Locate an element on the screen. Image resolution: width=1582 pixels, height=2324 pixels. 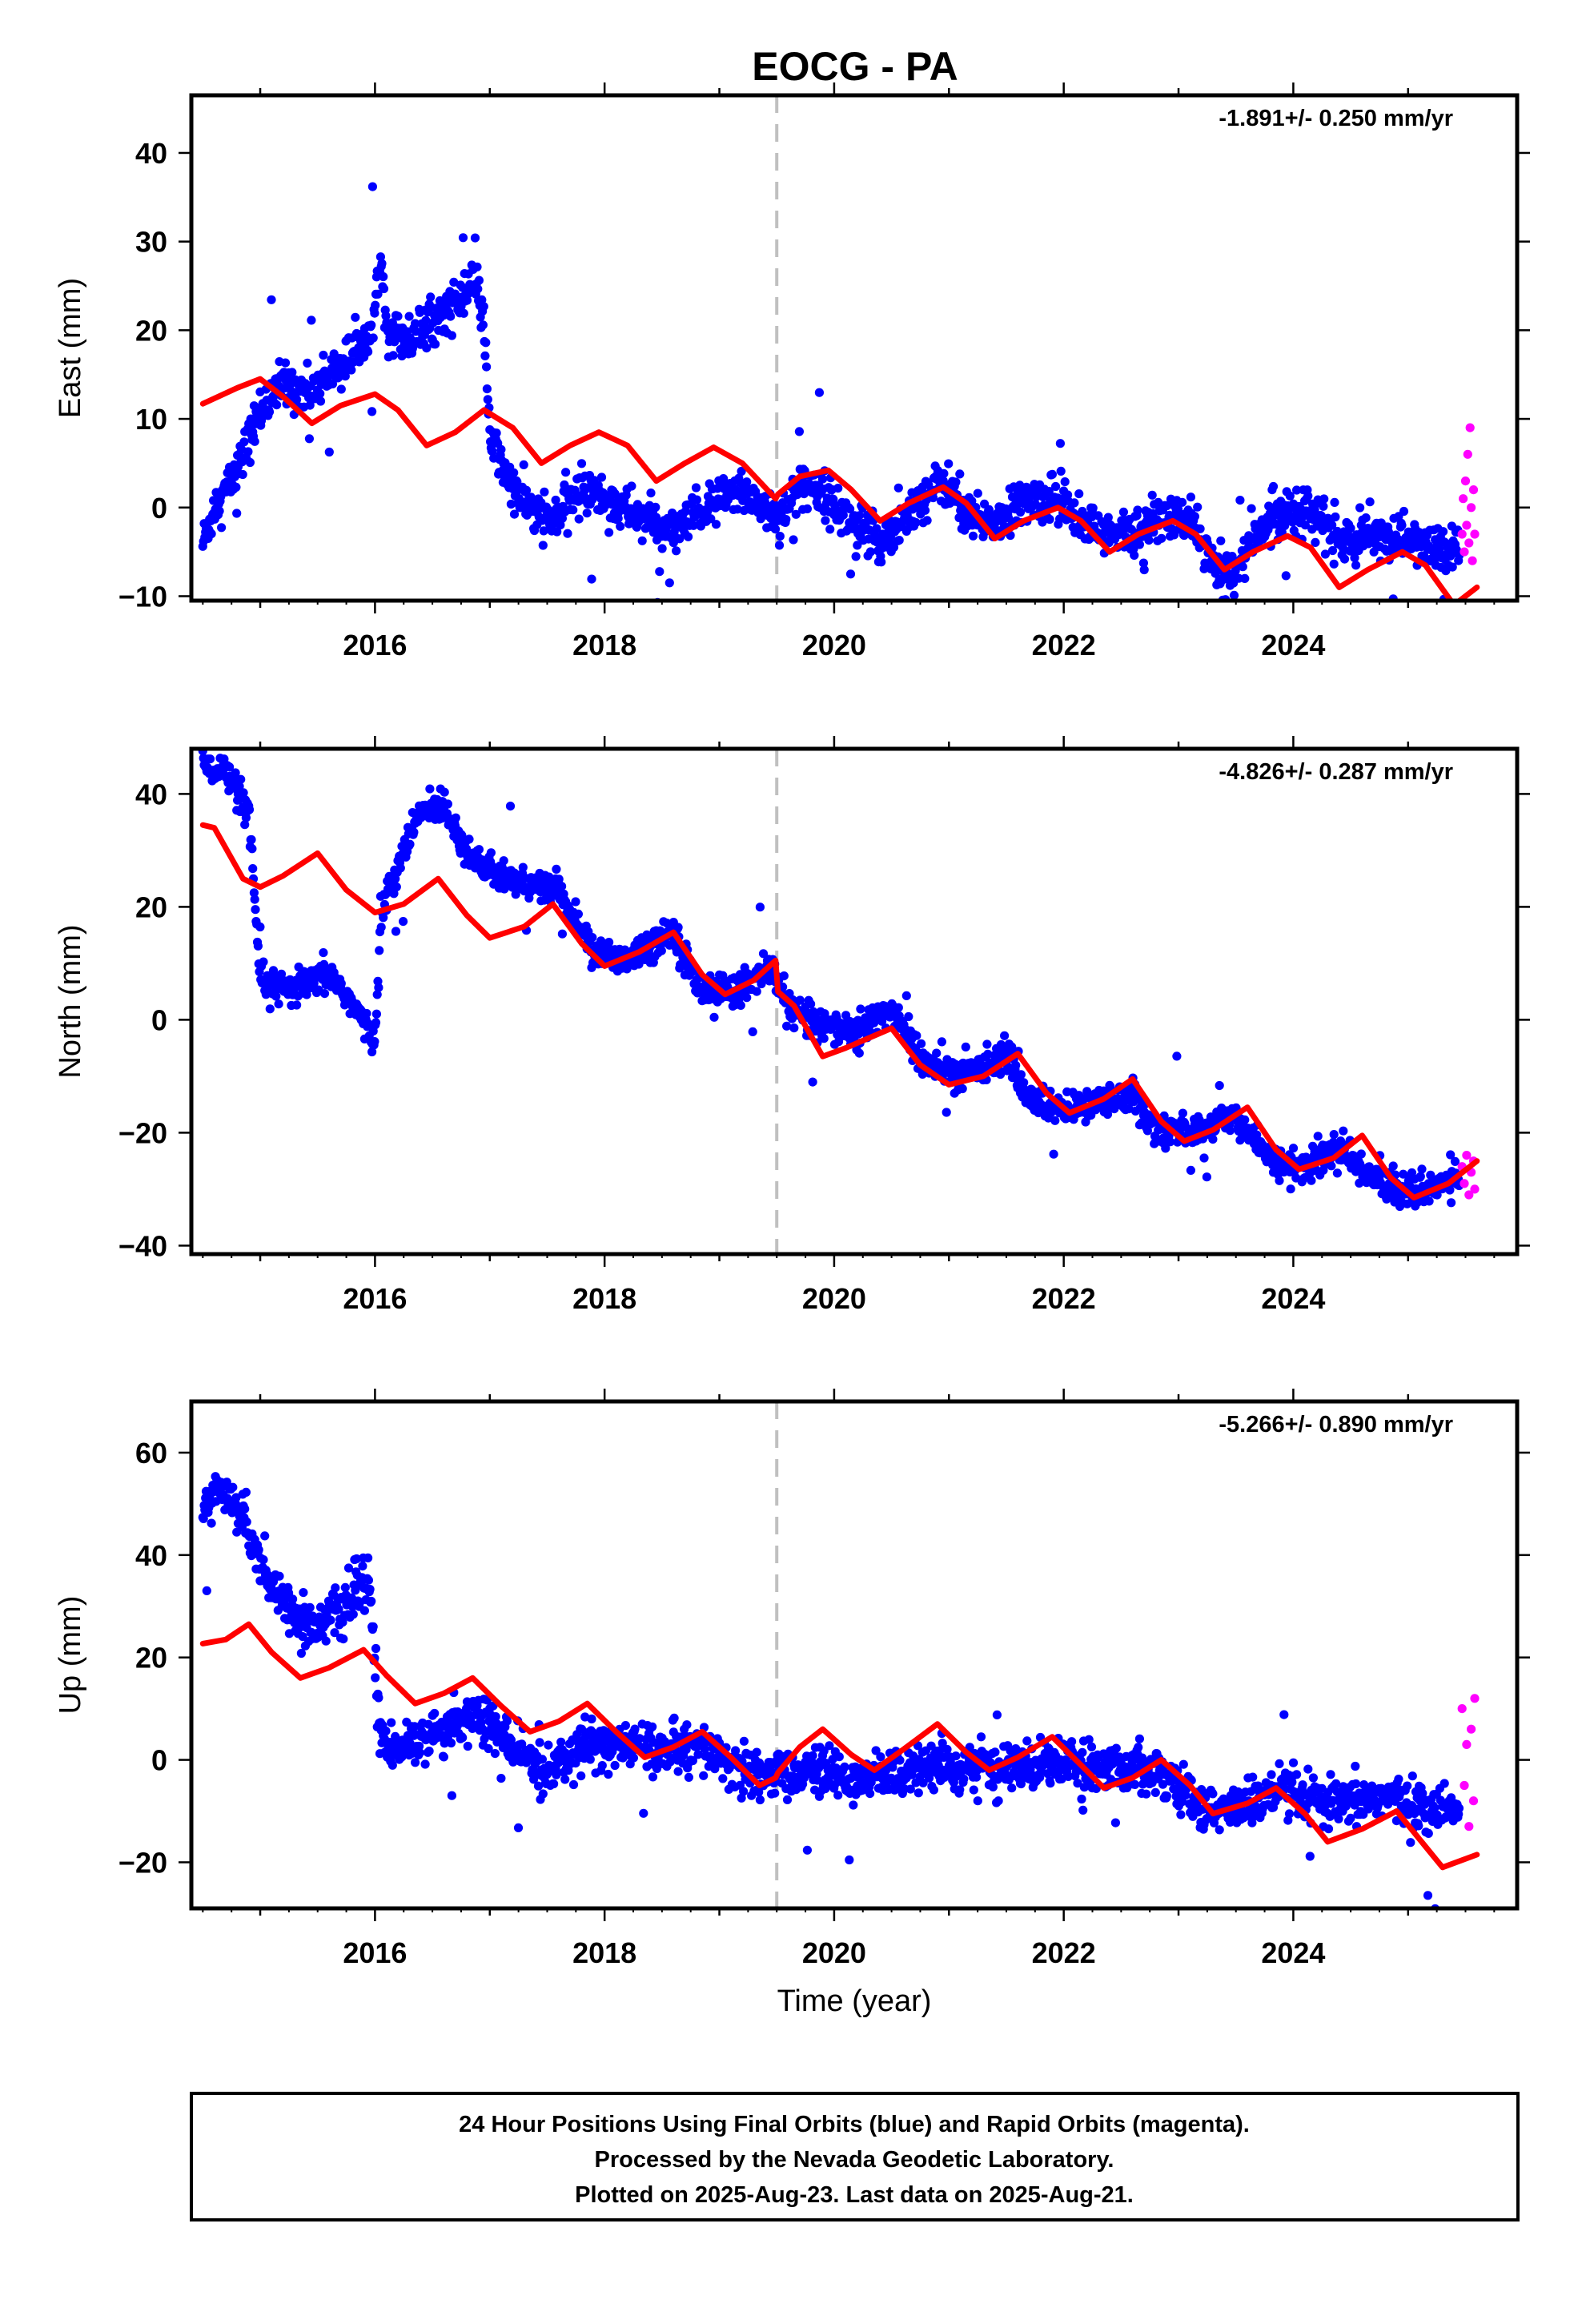
east-y-tick-label: 0 is located at coordinates (159, 508).